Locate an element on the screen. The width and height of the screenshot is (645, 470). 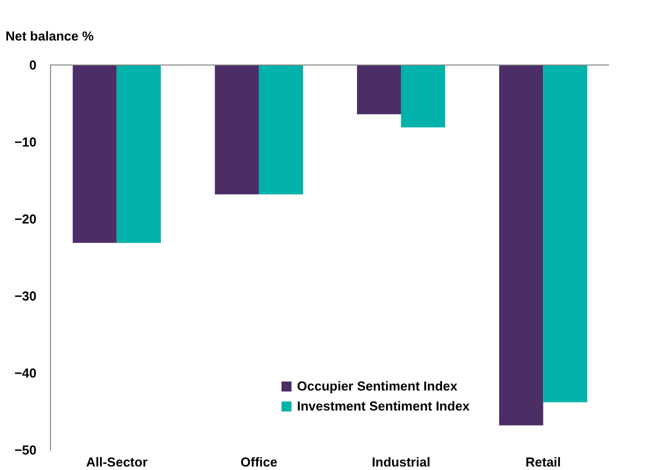
x-tick-label: Industrial is located at coordinates (401, 462).